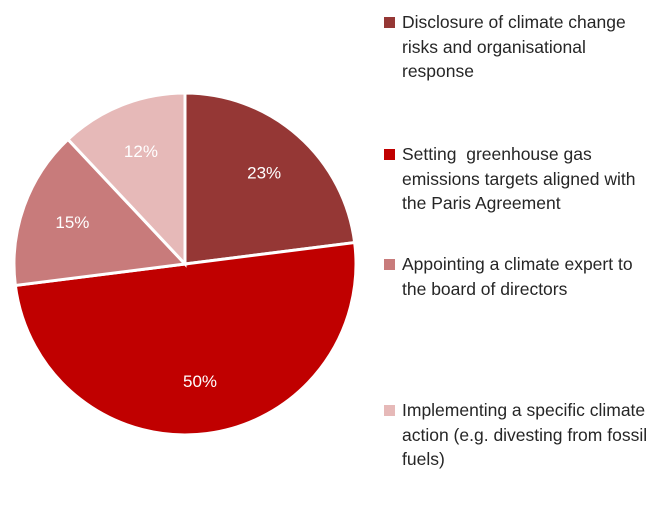  Describe the element at coordinates (72, 222) in the screenshot. I see `data-label: 15%` at that location.